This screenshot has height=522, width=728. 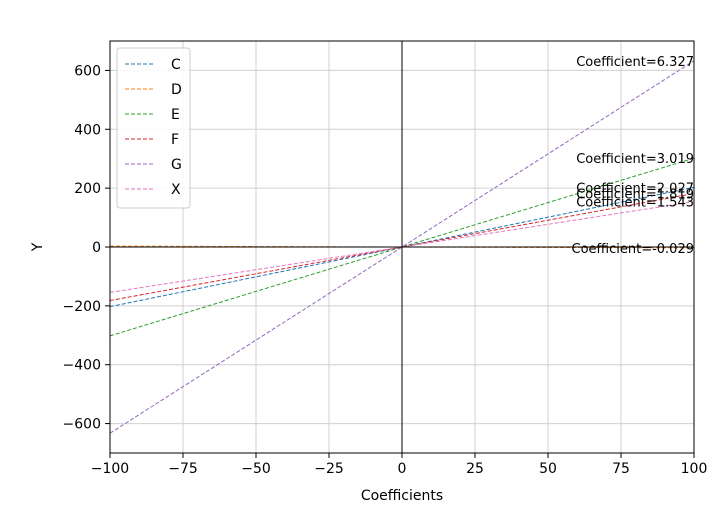 What do you see at coordinates (87, 189) in the screenshot?
I see `y-tick-label: 200` at bounding box center [87, 189].